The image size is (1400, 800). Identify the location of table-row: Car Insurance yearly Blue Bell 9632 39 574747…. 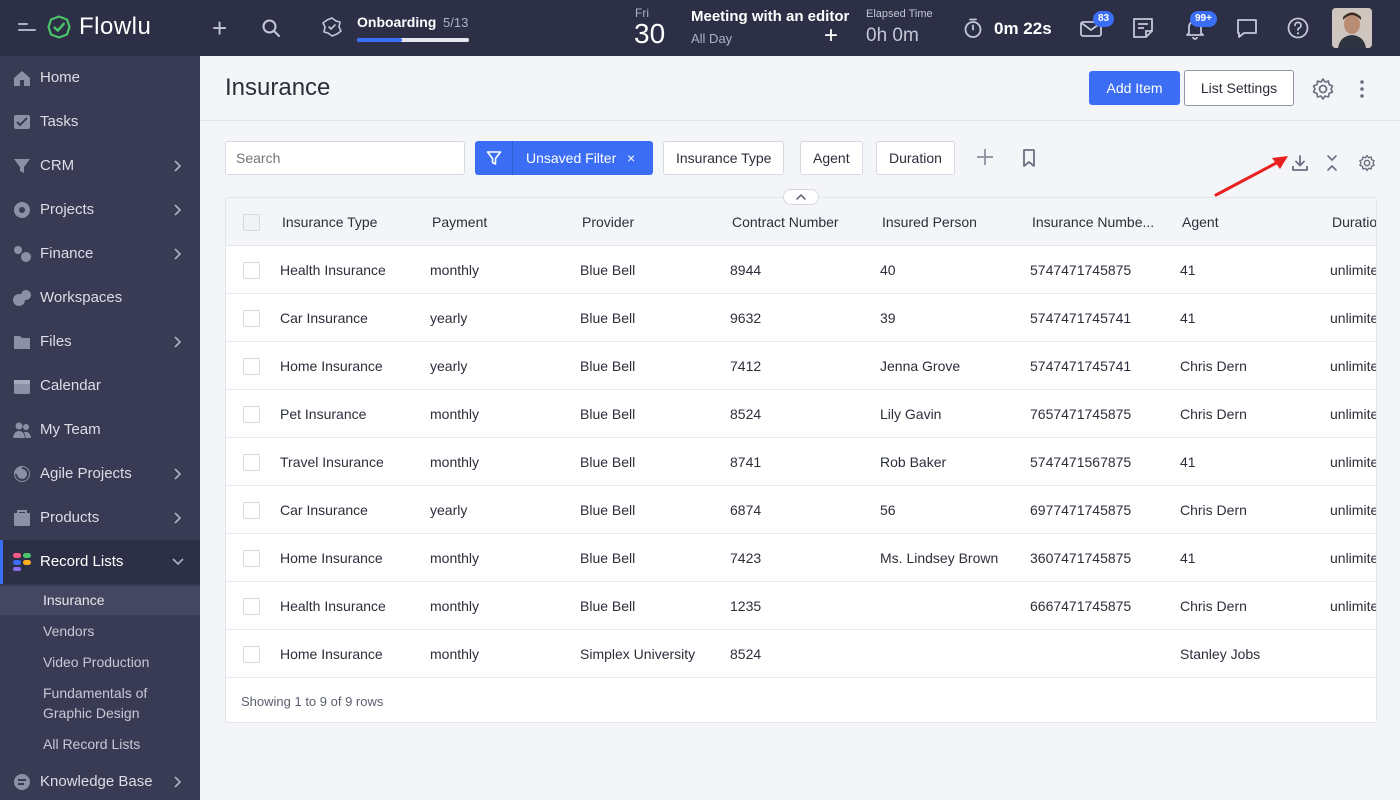
(801, 318).